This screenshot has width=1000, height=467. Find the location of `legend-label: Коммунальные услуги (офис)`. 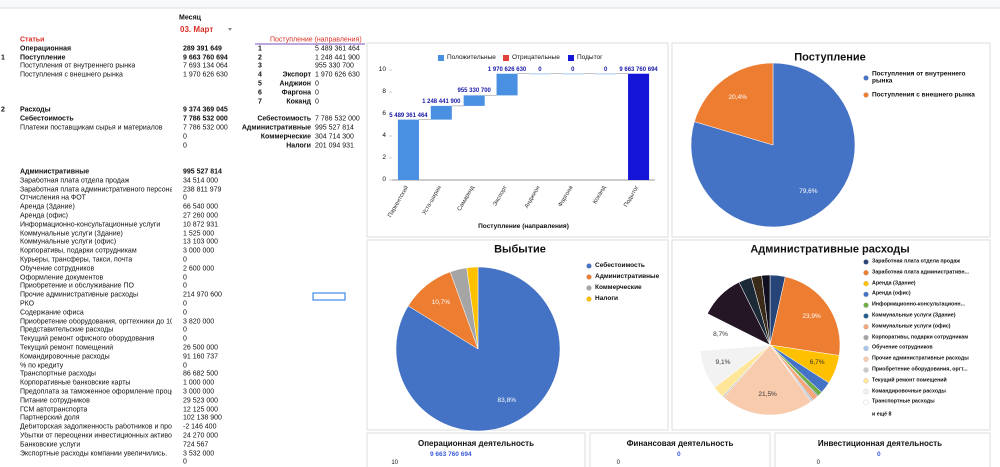

legend-label: Коммунальные услуги (офис) is located at coordinates (911, 326).